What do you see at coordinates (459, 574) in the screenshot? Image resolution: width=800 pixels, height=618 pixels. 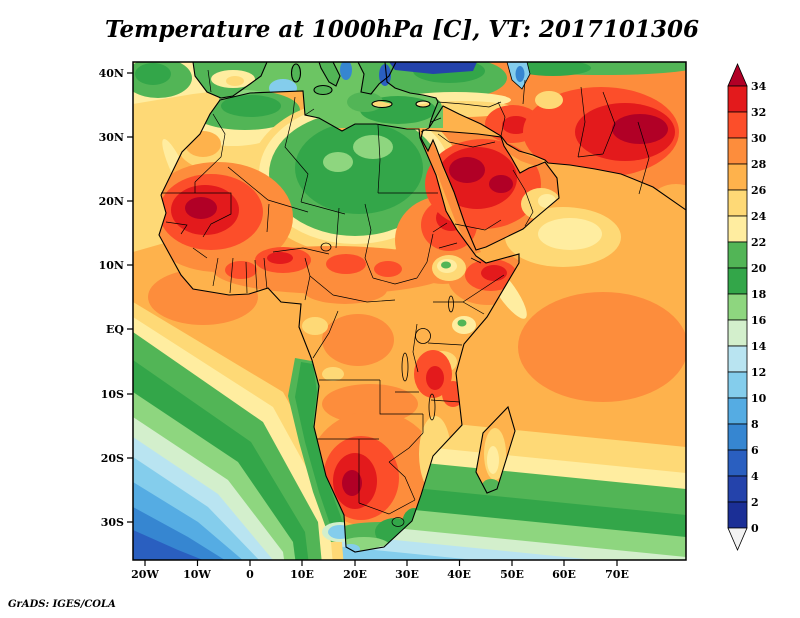 I see `lon-tick-label: 40E` at bounding box center [459, 574].